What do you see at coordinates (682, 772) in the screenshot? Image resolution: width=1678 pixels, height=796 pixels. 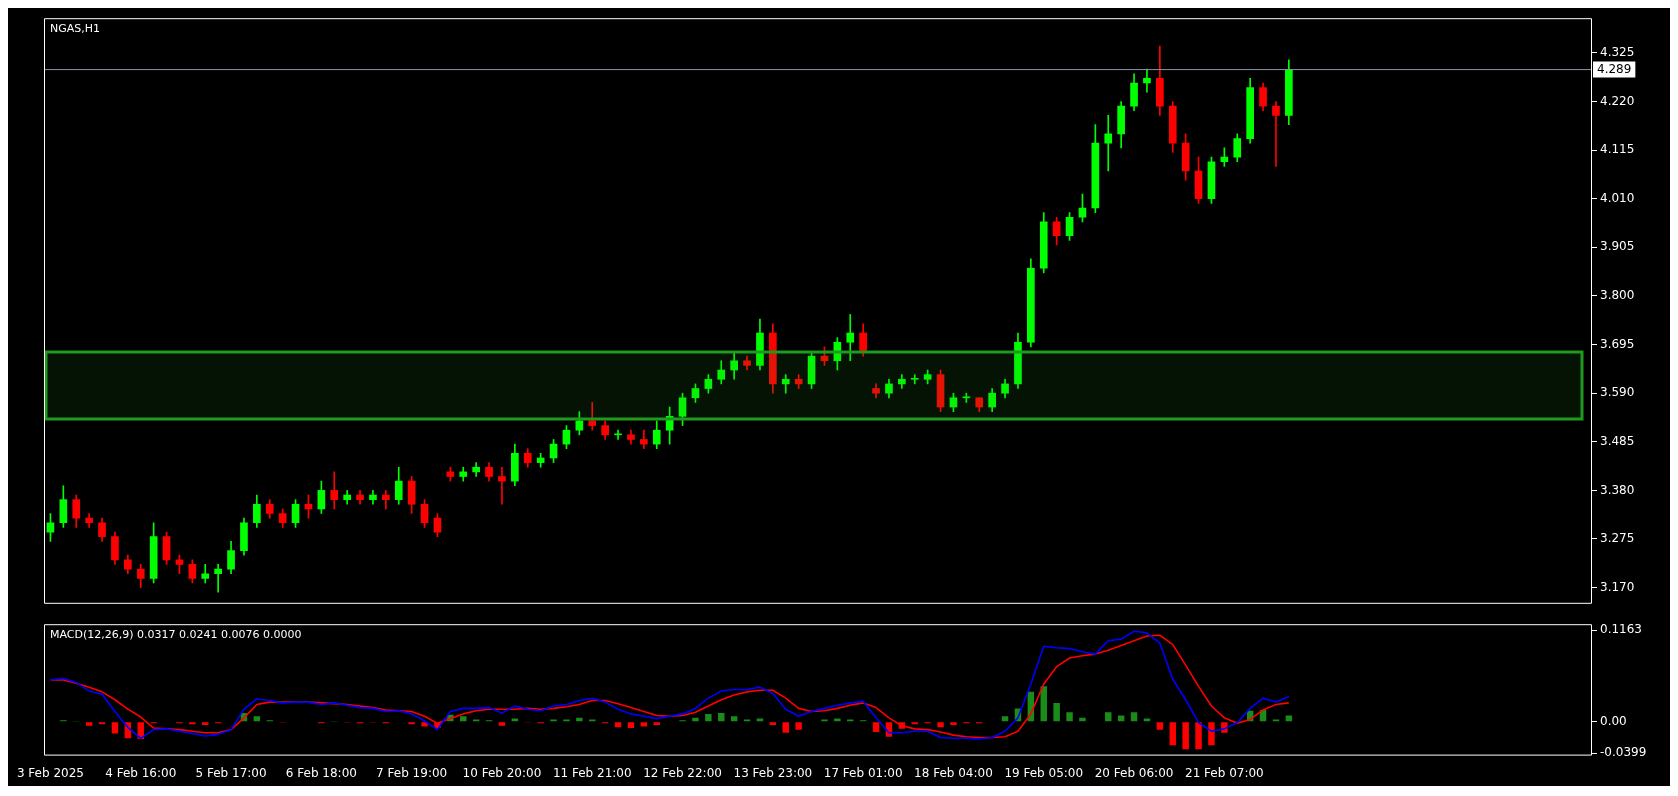 I see `x-tick-label: 12 Feb 22:00` at bounding box center [682, 772].